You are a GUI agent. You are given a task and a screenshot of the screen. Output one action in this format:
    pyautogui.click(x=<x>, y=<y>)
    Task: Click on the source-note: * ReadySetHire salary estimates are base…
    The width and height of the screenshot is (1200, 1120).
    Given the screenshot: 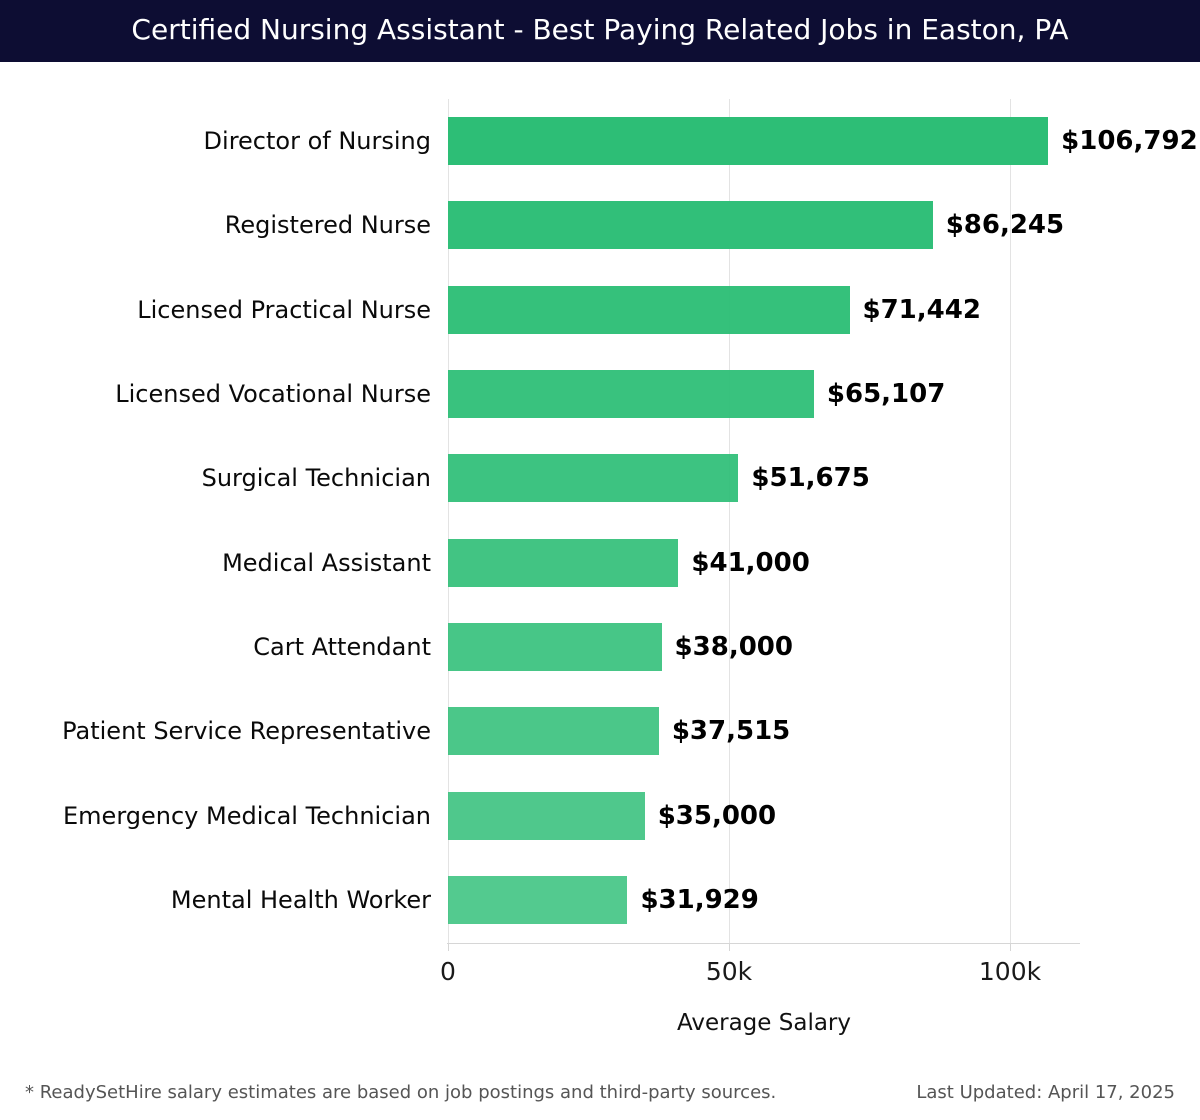 What is the action you would take?
    pyautogui.click(x=401, y=1092)
    